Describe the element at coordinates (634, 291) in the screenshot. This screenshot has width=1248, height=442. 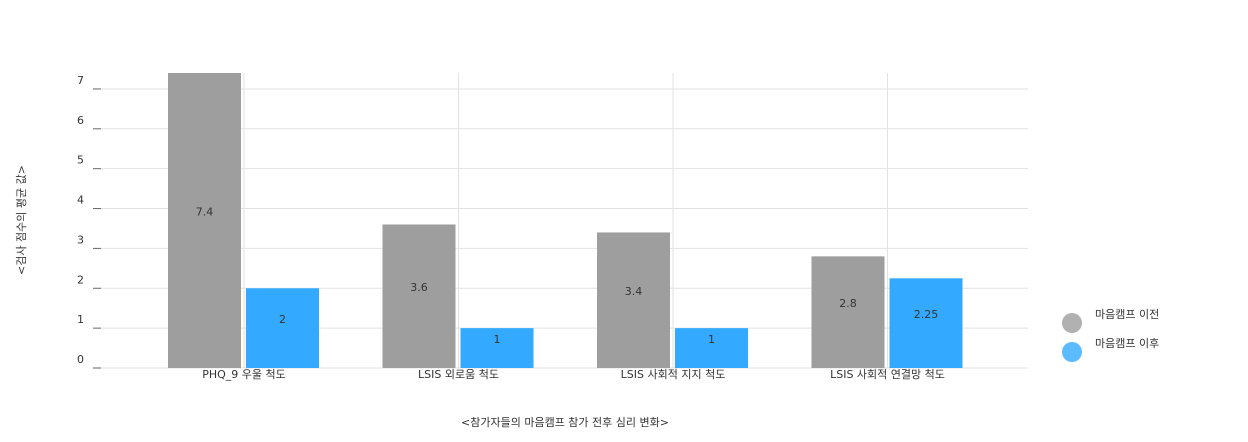
I see `value-label: 3.4` at that location.